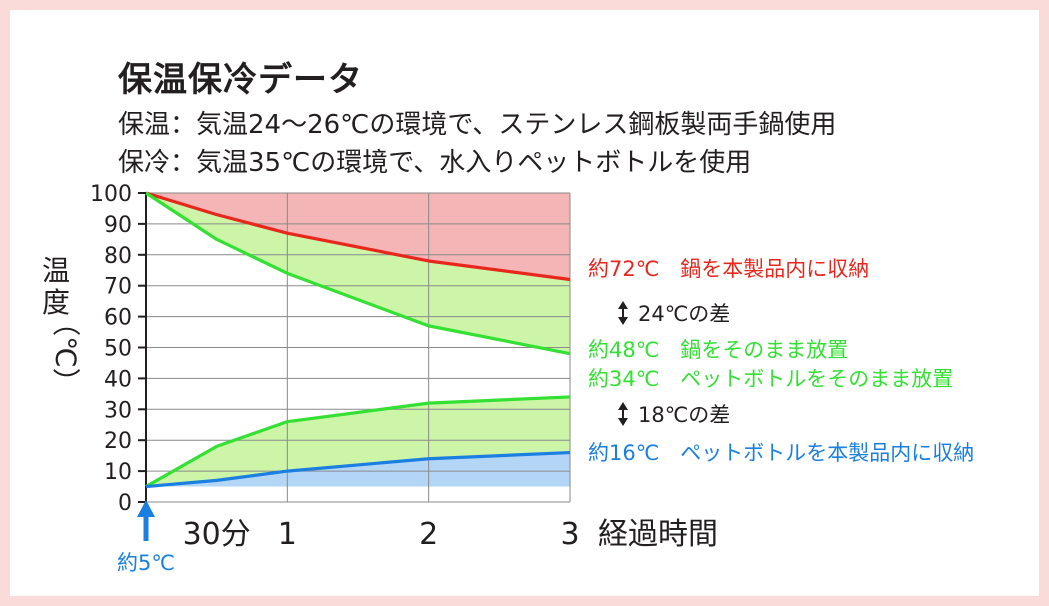  I want to click on fill-above-insulated-pot, so click(358, 236).